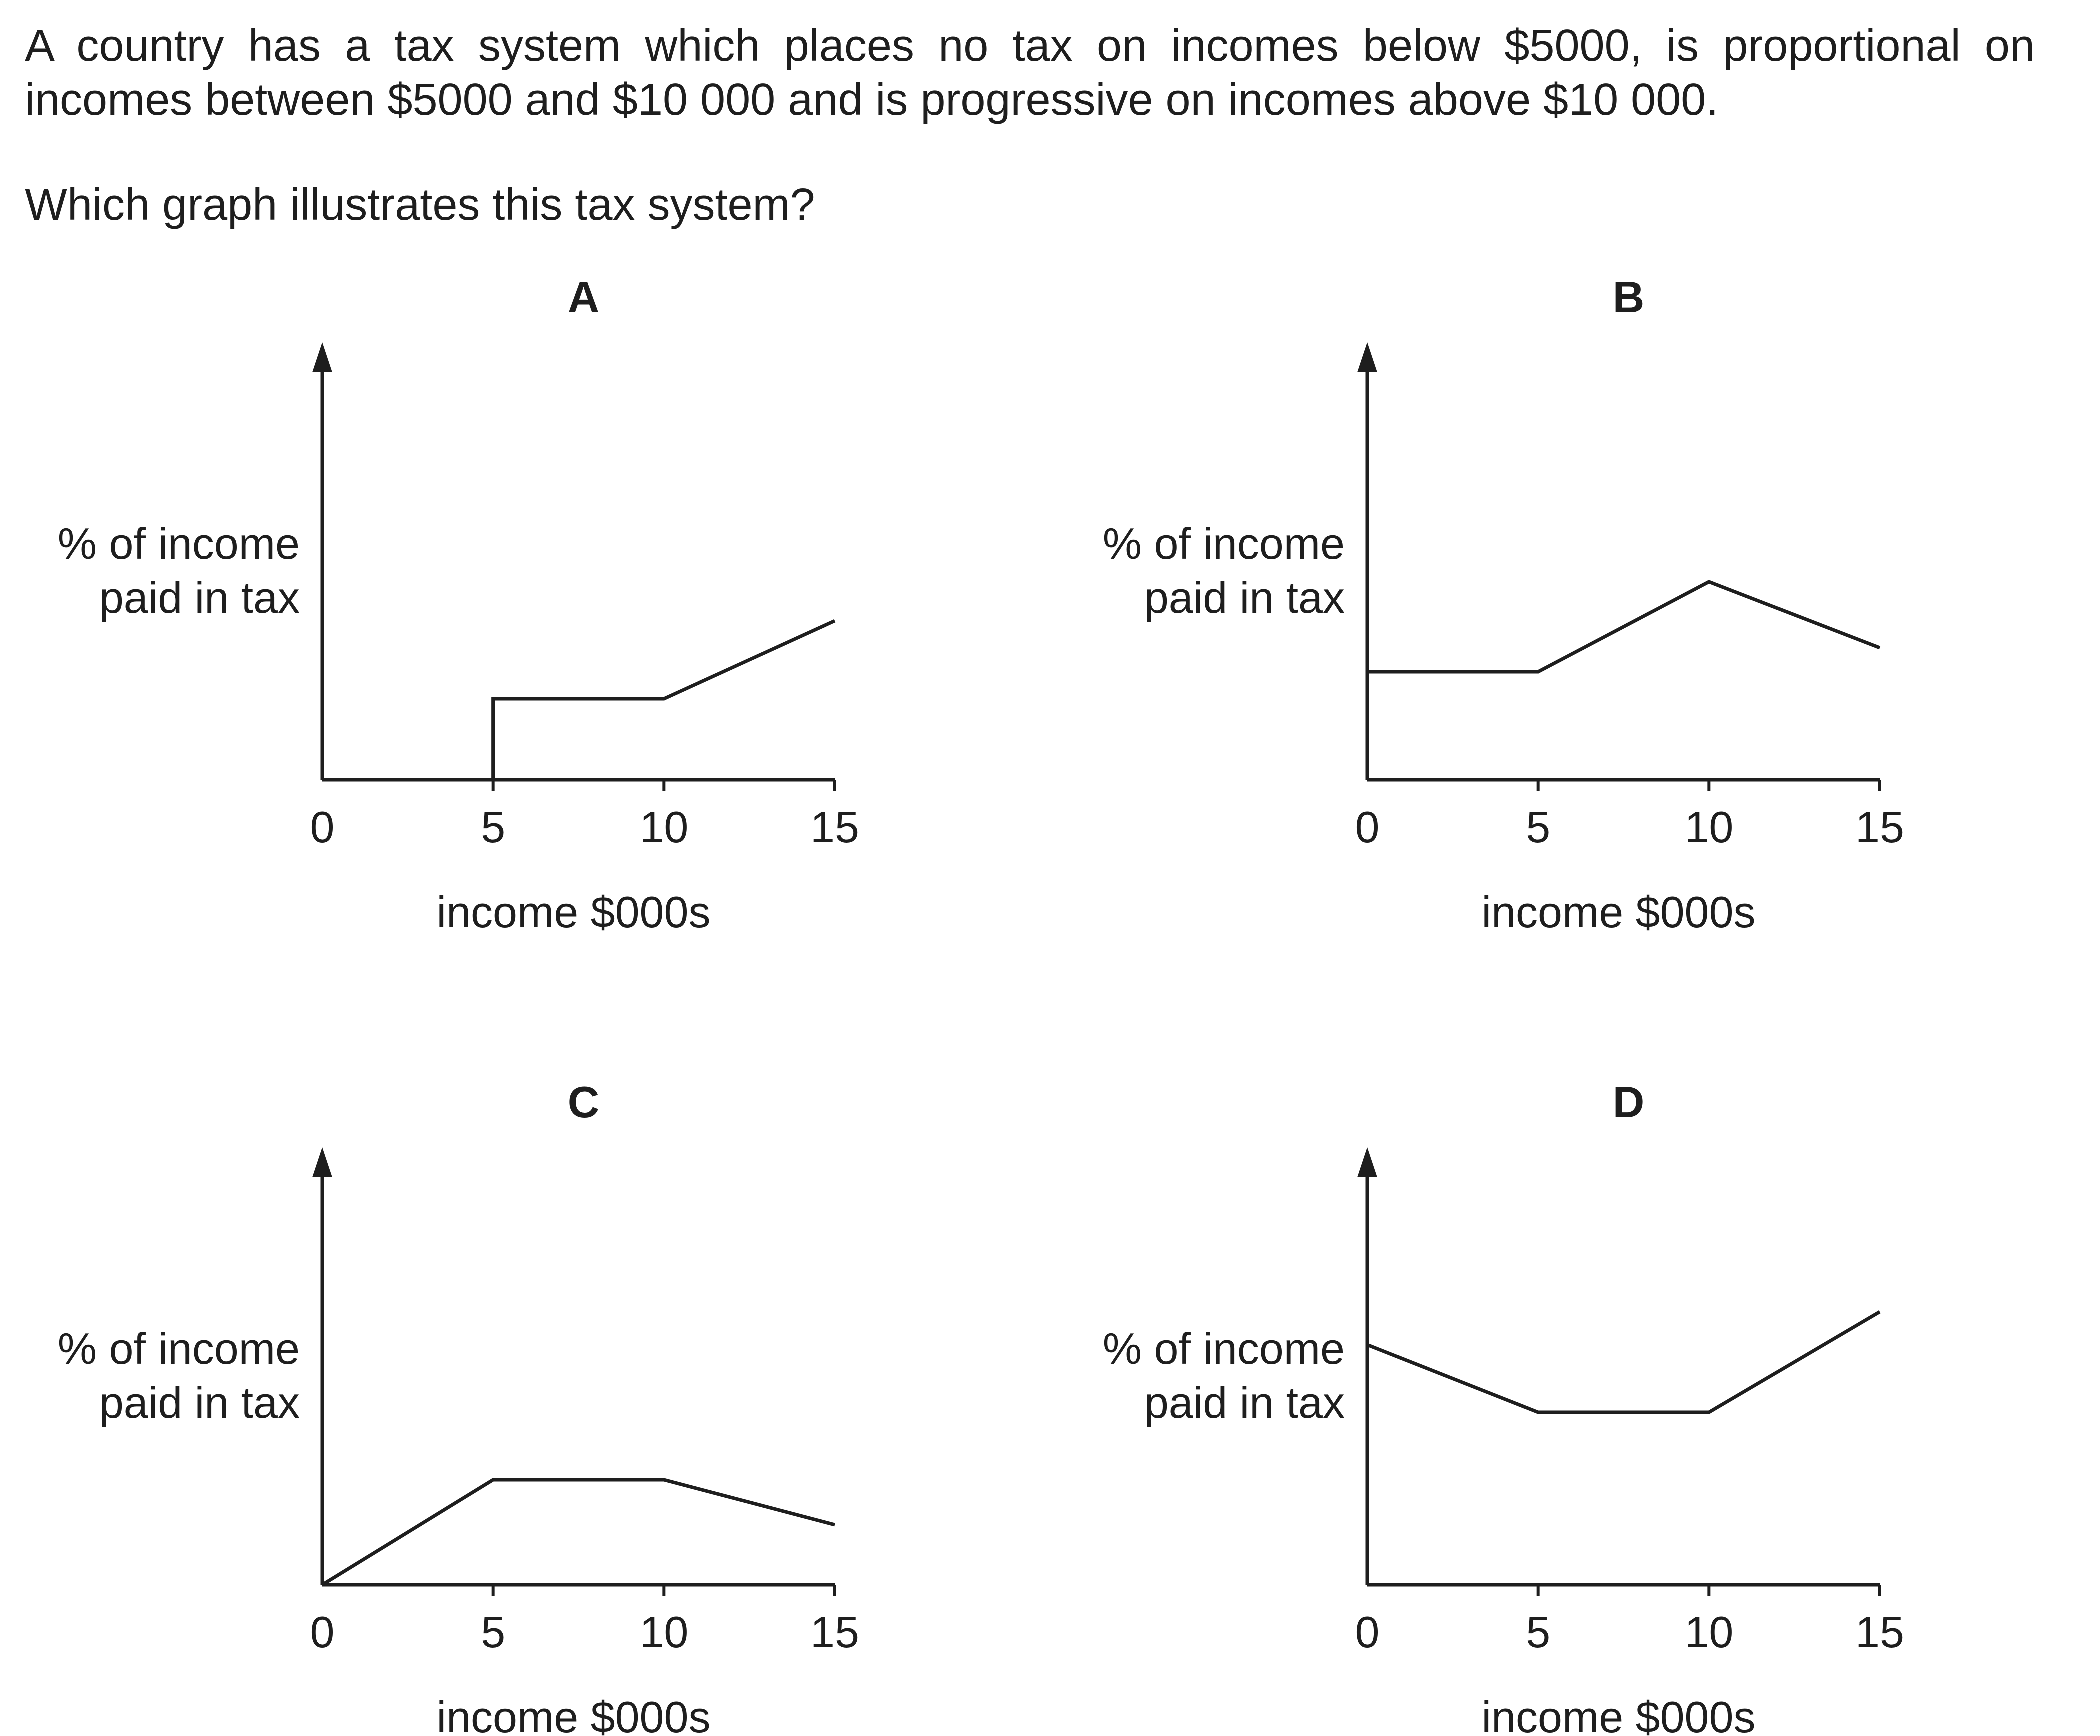 The height and width of the screenshot is (1736, 2100). I want to click on question-prompt: Which graph illustrates this tax system?, so click(420, 205).